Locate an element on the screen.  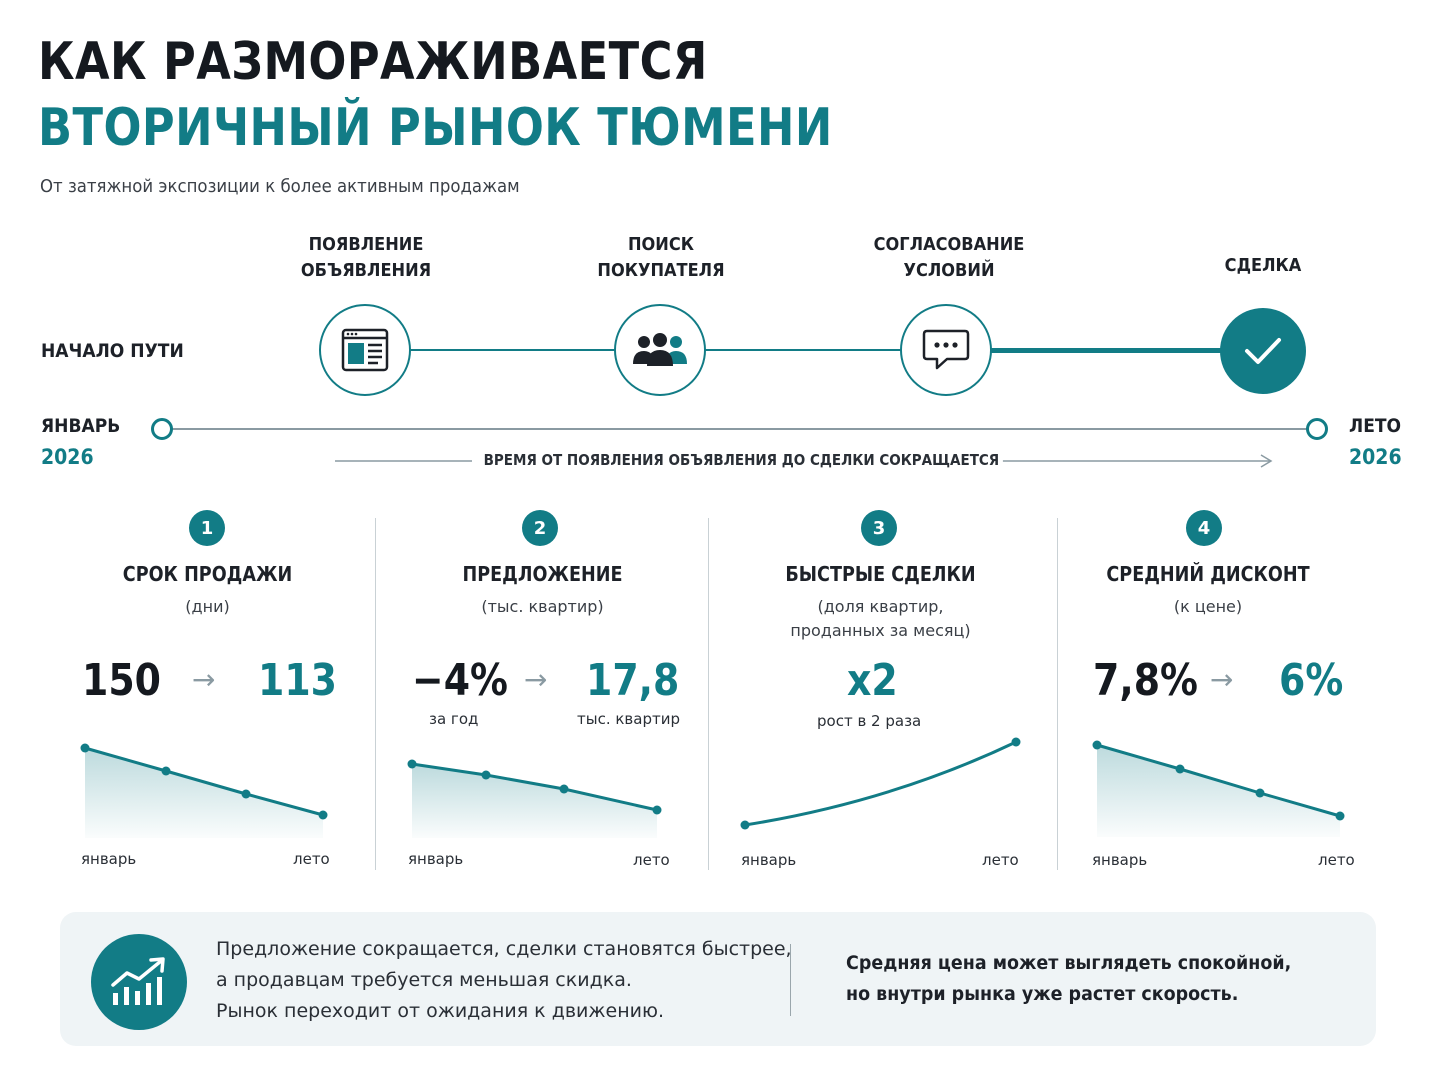
step-label-line: ПОЯВЛЕНИЕ is located at coordinates (366, 244).